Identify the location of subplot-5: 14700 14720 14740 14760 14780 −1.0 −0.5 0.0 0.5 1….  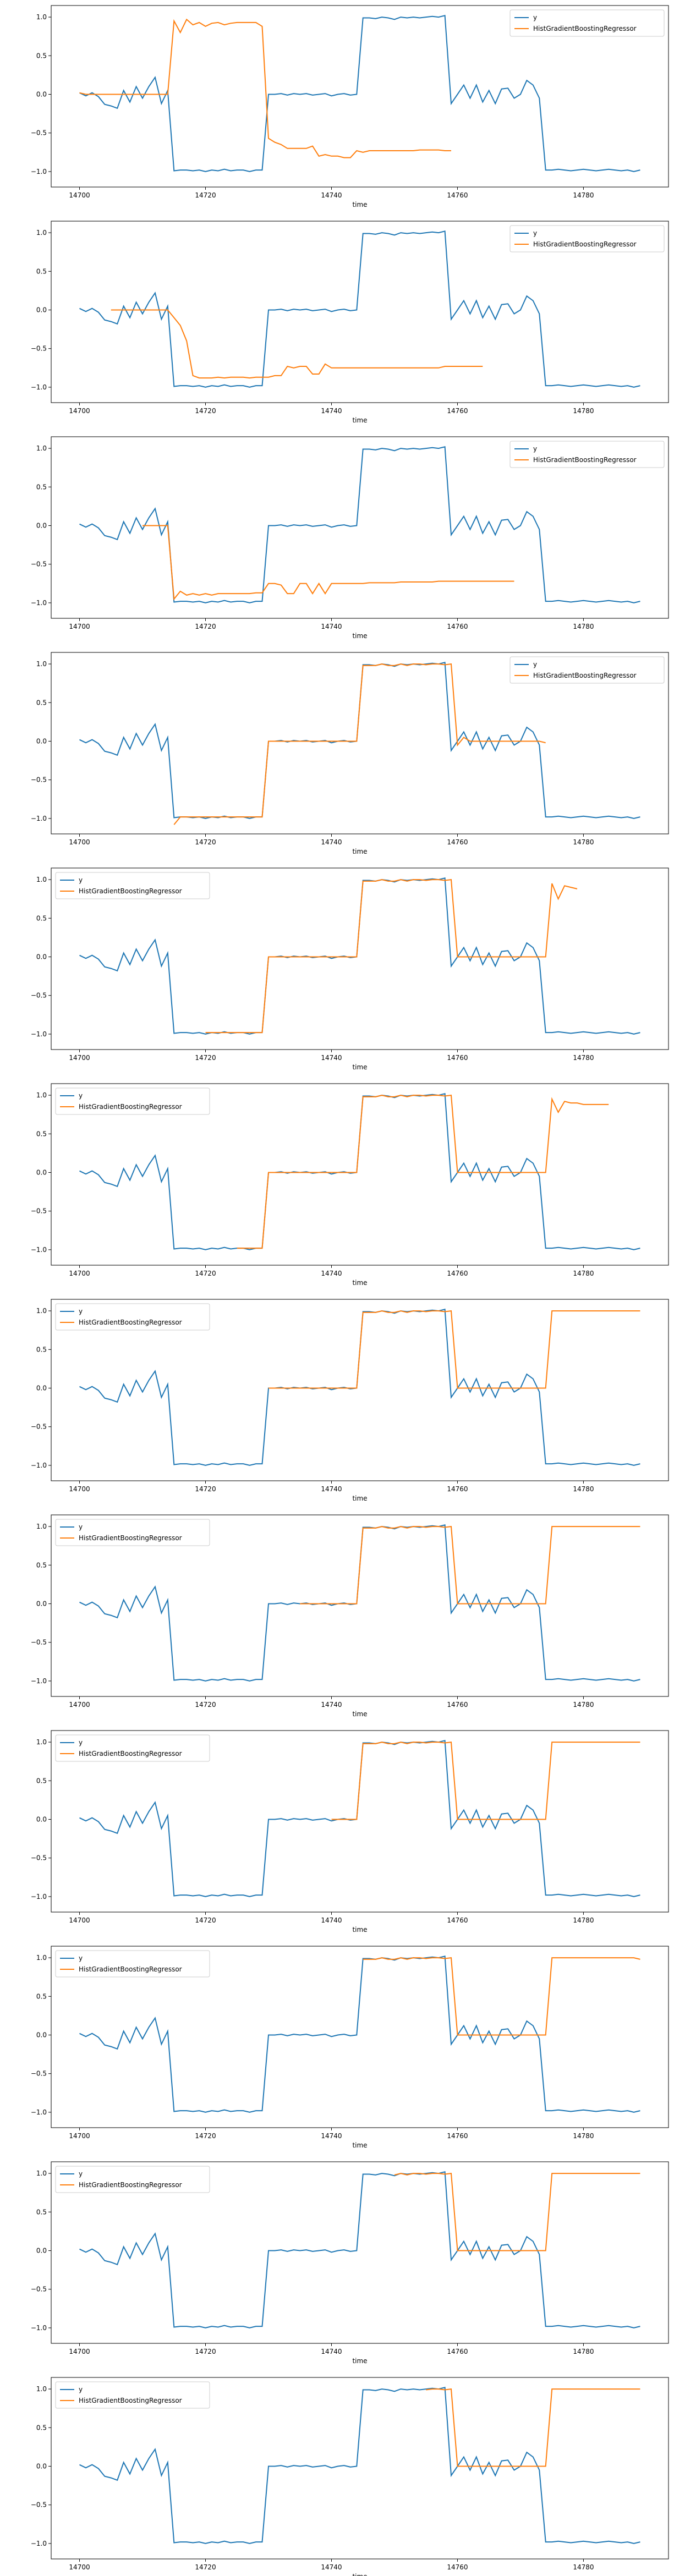
(350, 969).